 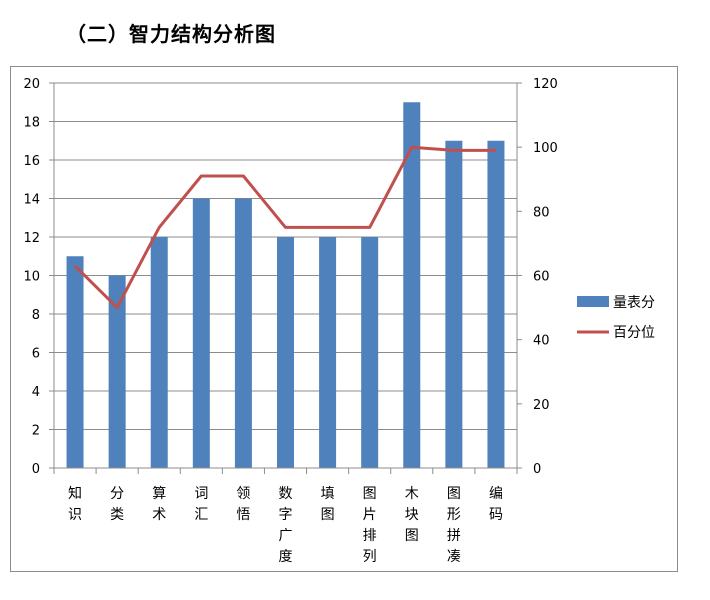 What do you see at coordinates (541, 212) in the screenshot?
I see `right-tick-label: 80` at bounding box center [541, 212].